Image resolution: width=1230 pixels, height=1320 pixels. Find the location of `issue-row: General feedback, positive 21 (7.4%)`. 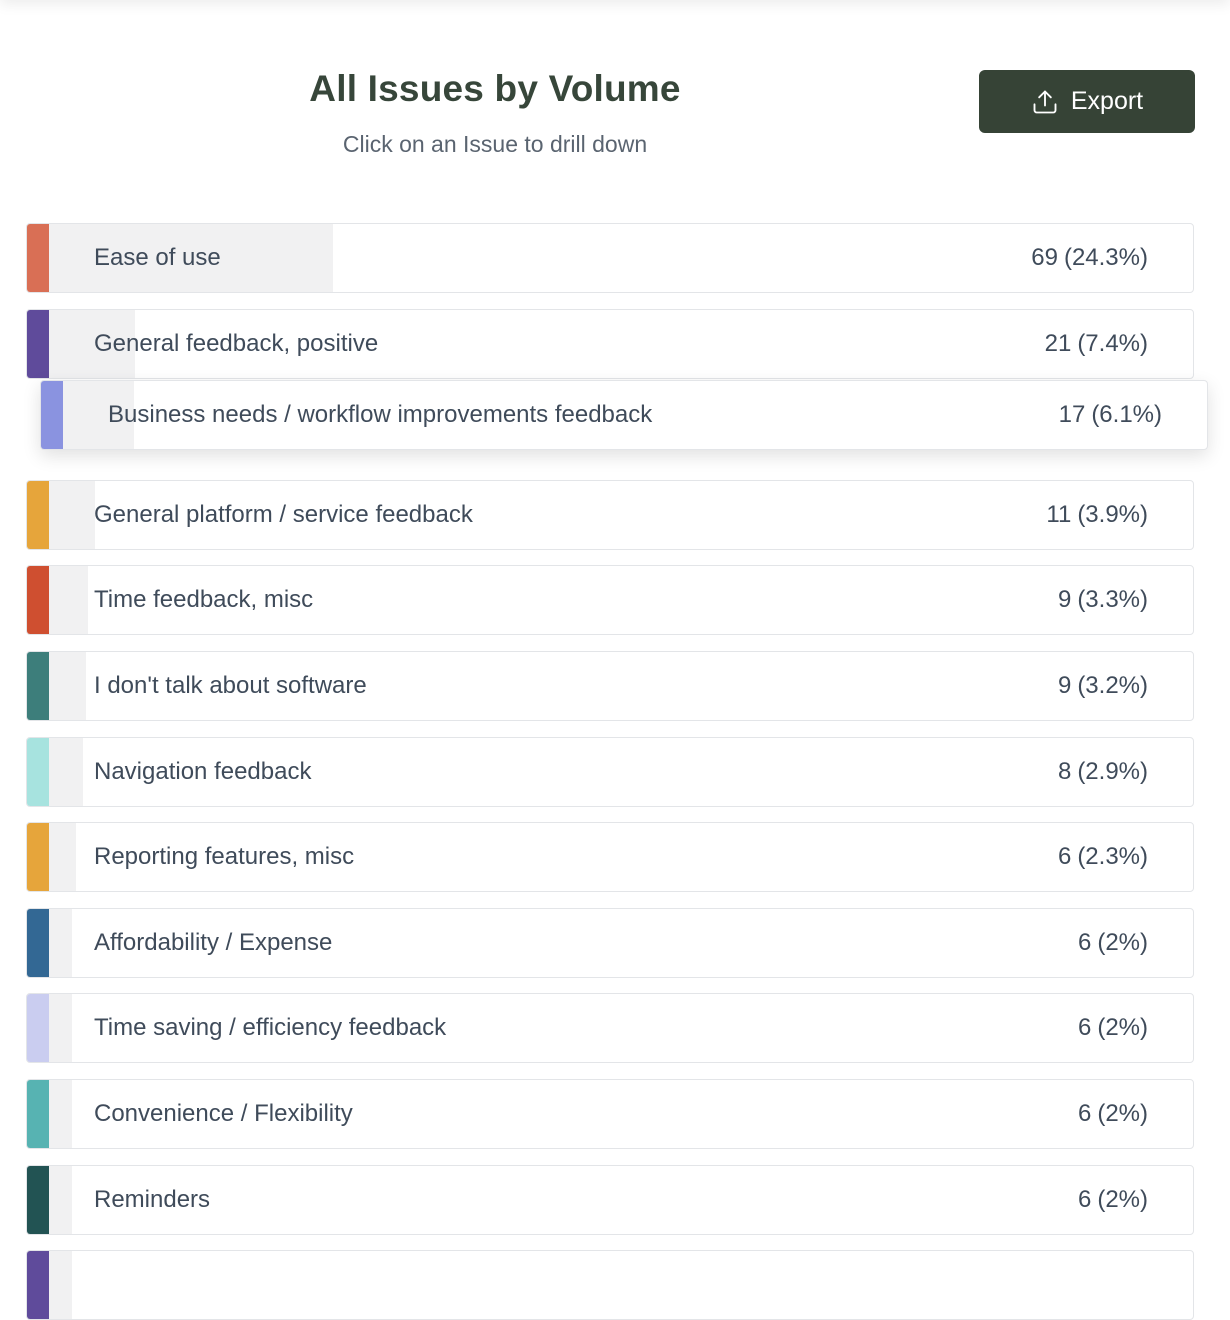

issue-row: General feedback, positive 21 (7.4%) is located at coordinates (610, 344).